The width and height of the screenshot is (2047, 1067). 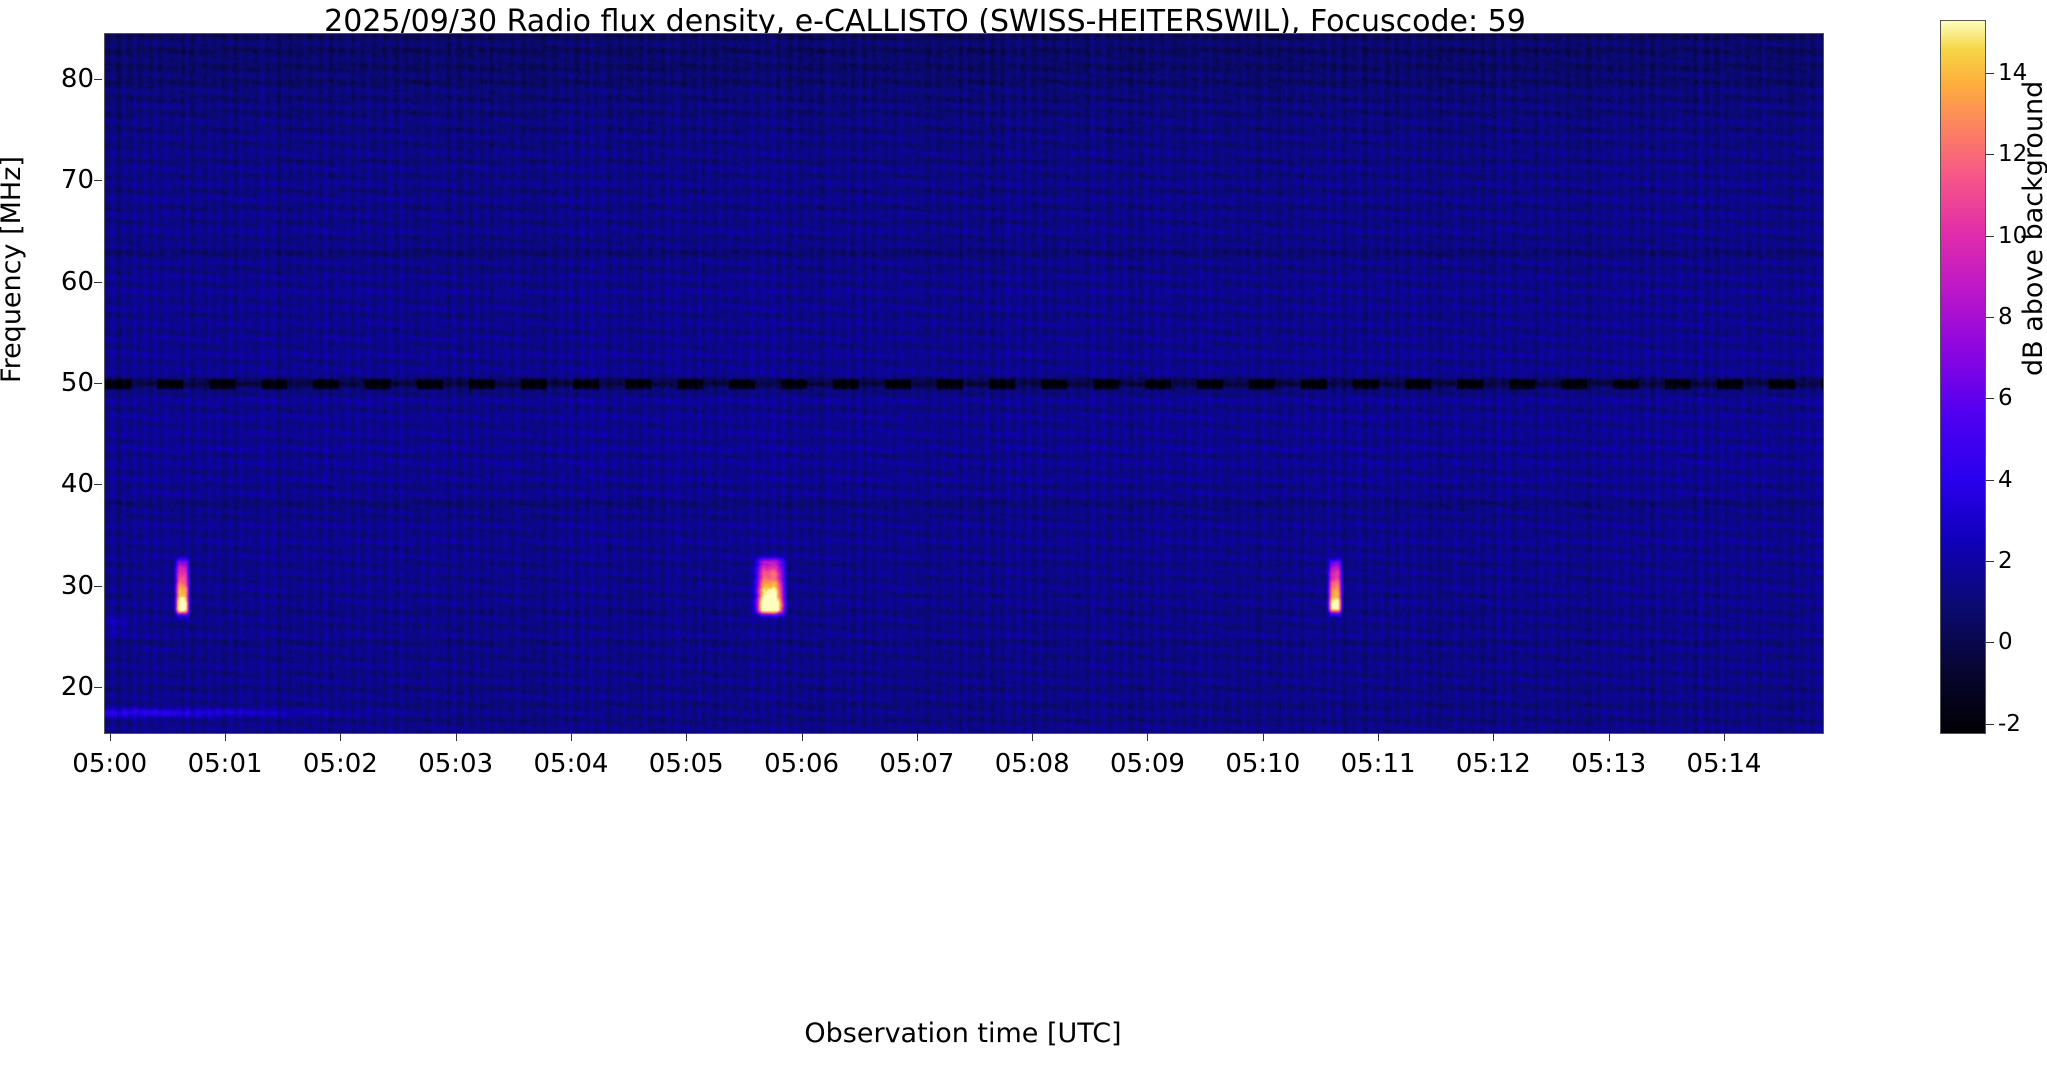 I want to click on y-axis-ticks: 80 70 60 50 40 30 20, so click(x=51, y=382).